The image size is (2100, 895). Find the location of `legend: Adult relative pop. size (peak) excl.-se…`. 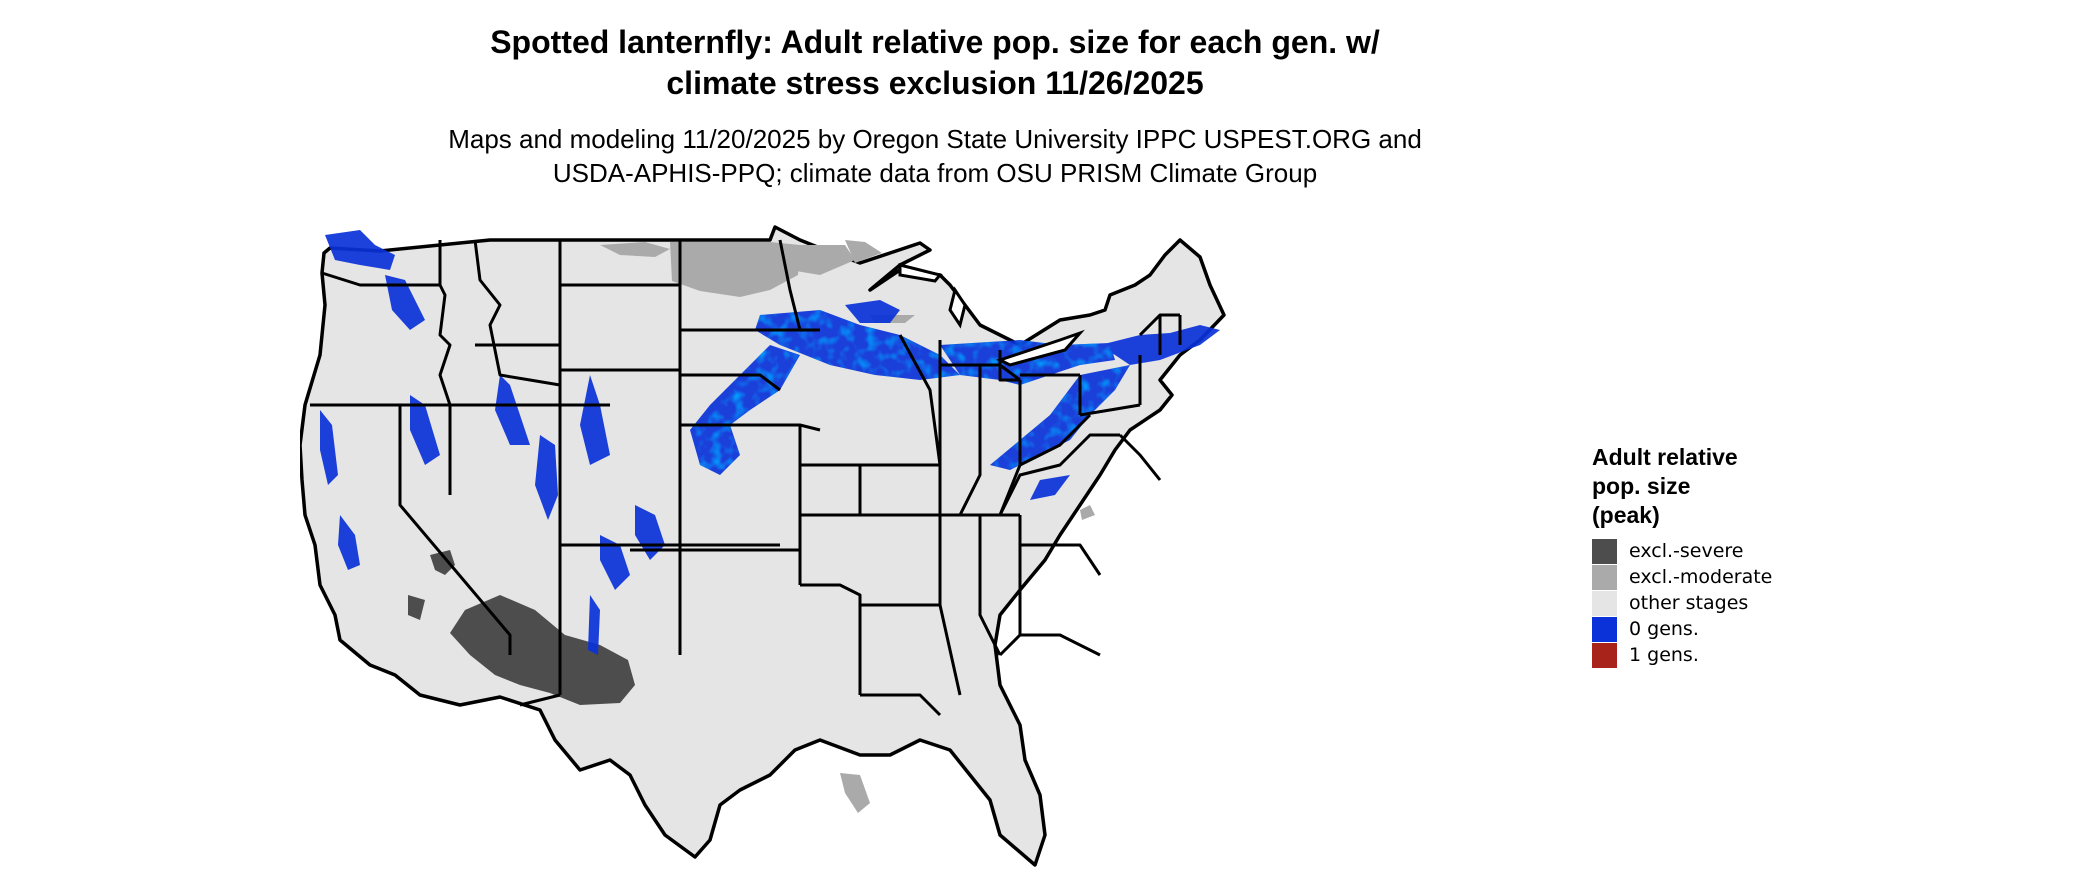

legend: Adult relative pop. size (peak) excl.-se… is located at coordinates (1682, 555).